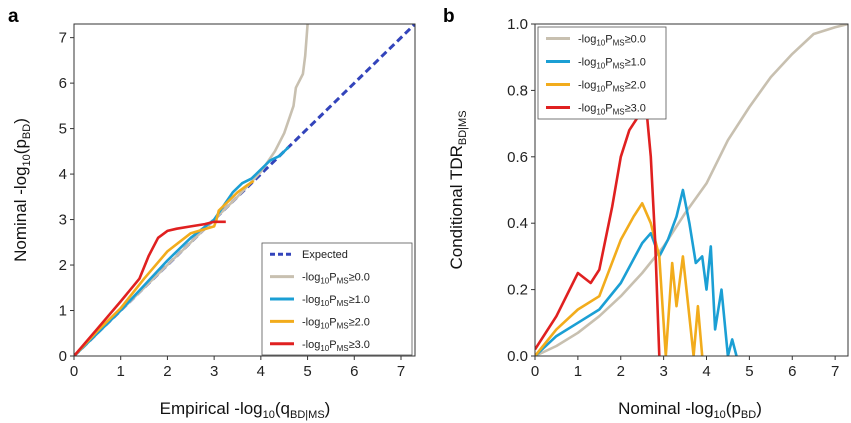  I want to click on y-tick-label: 0.4, so click(517, 223).